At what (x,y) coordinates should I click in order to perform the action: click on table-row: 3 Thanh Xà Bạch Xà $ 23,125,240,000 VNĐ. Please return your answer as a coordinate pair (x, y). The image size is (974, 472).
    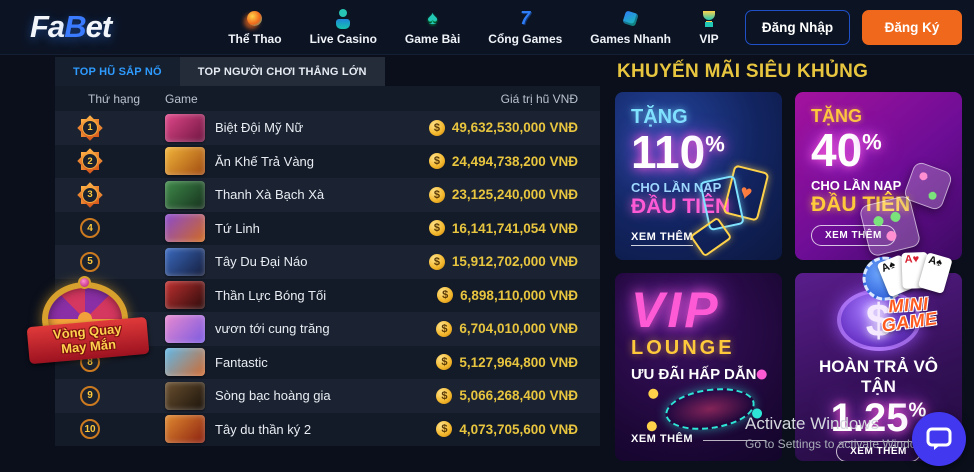
    Looking at the image, I should click on (327, 195).